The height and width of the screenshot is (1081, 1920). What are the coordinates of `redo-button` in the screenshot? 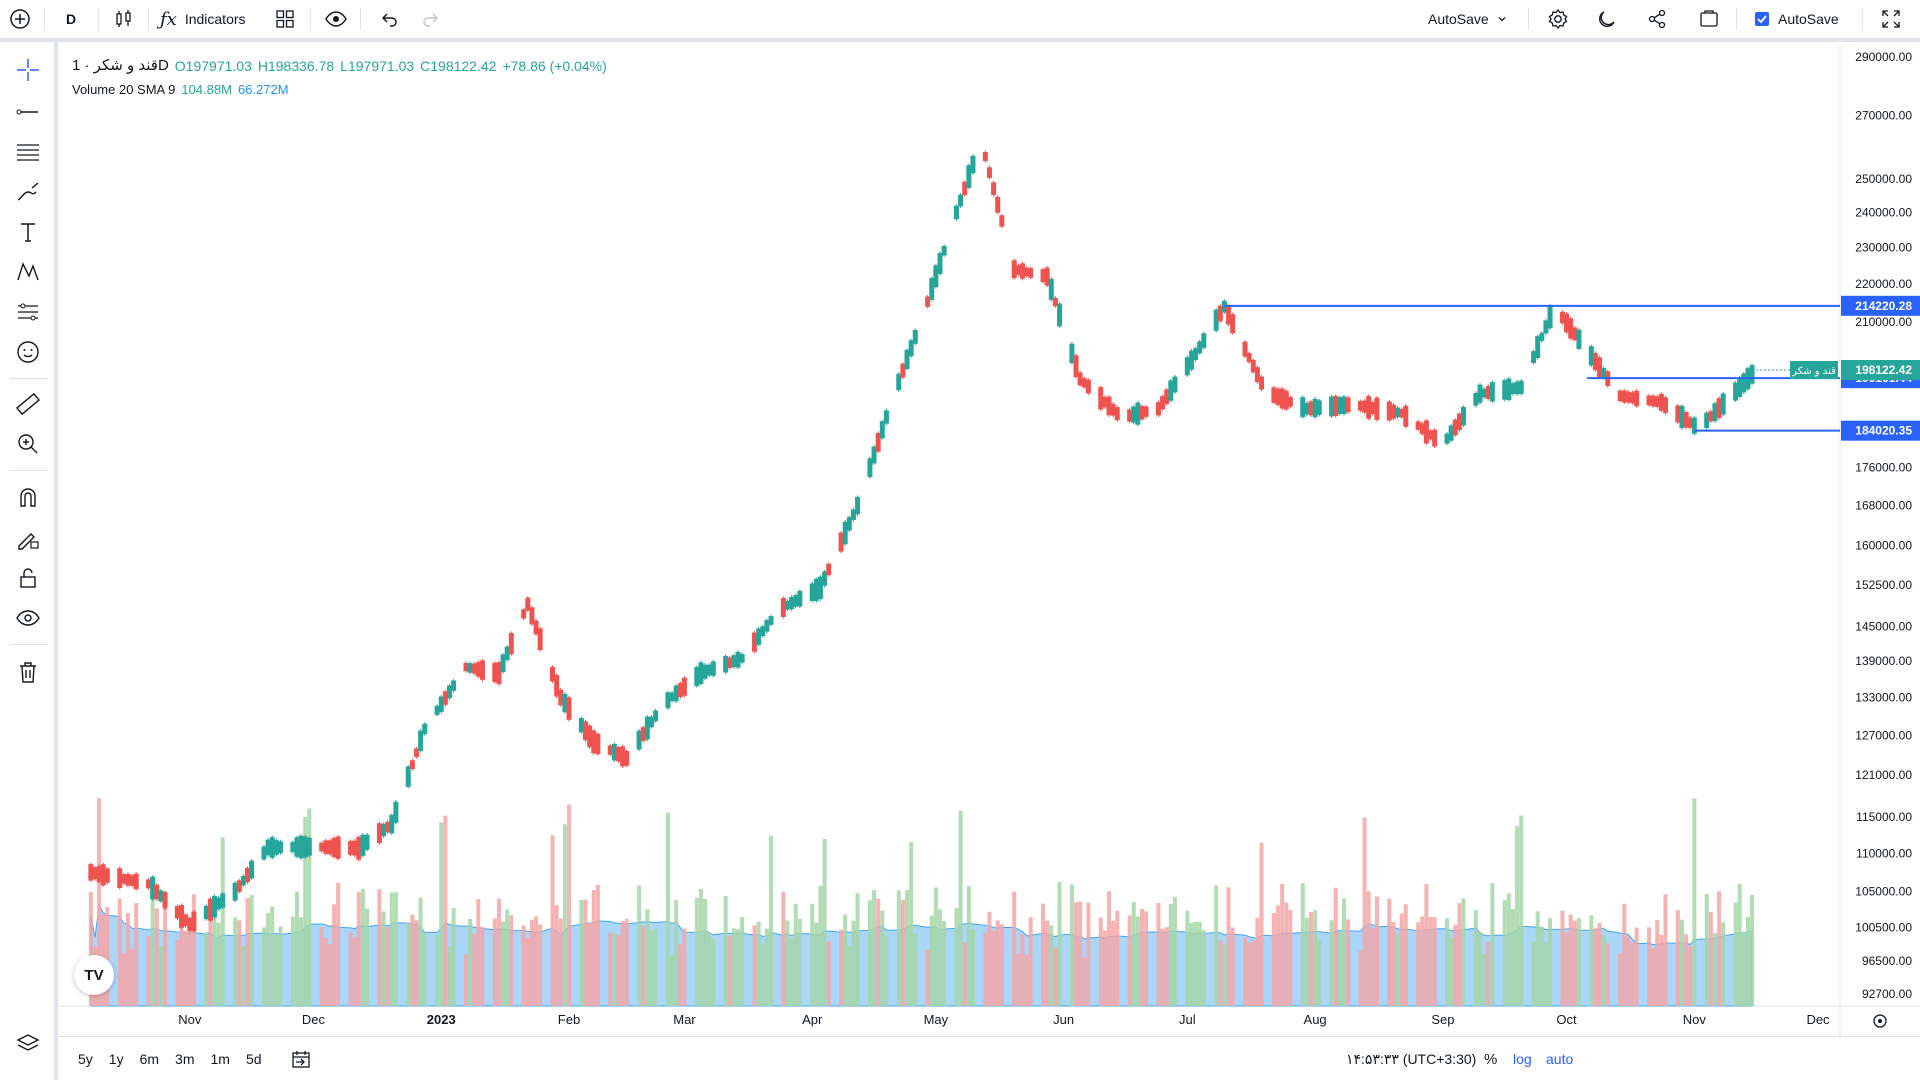 It's located at (430, 19).